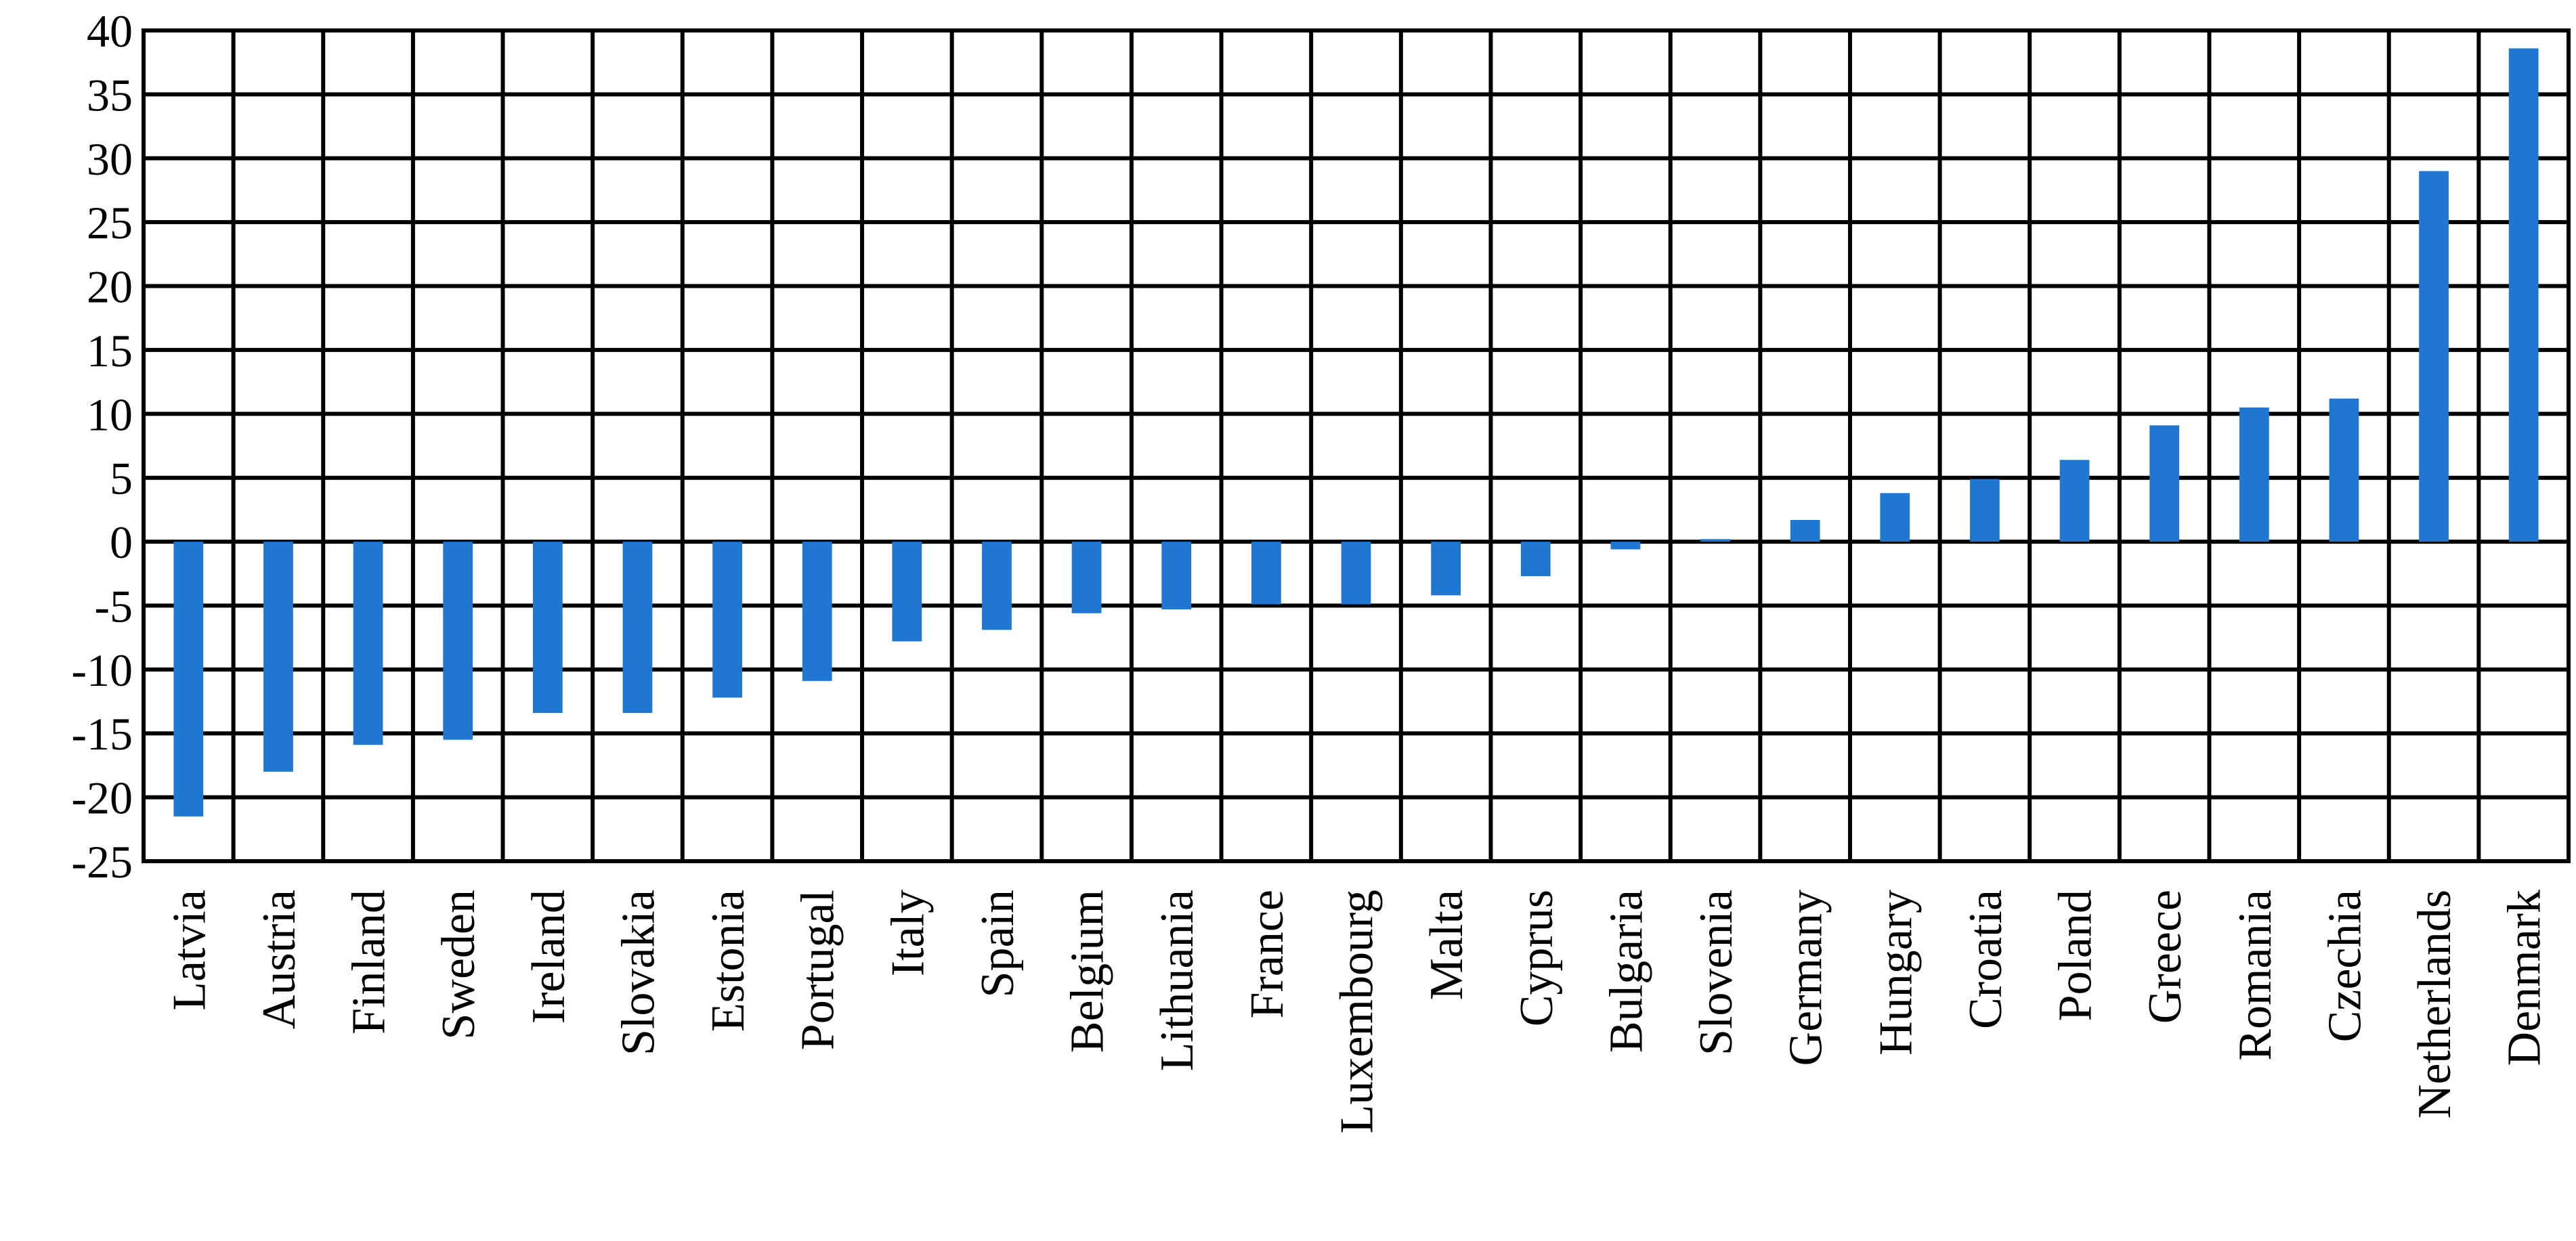  Describe the element at coordinates (1896, 972) in the screenshot. I see `x-category-label: Hungary` at that location.